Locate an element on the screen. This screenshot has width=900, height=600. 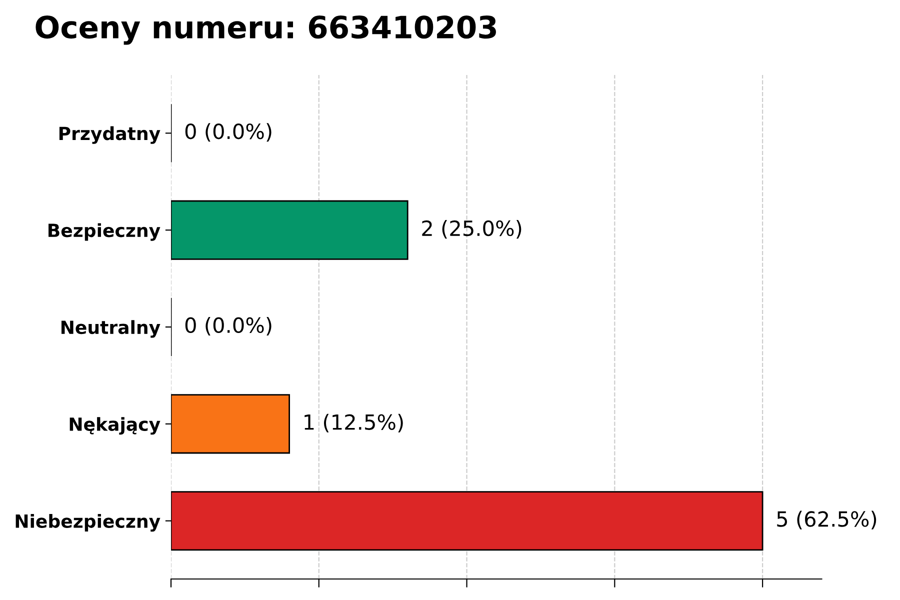
y-tick-label: Nękający is located at coordinates (115, 426).